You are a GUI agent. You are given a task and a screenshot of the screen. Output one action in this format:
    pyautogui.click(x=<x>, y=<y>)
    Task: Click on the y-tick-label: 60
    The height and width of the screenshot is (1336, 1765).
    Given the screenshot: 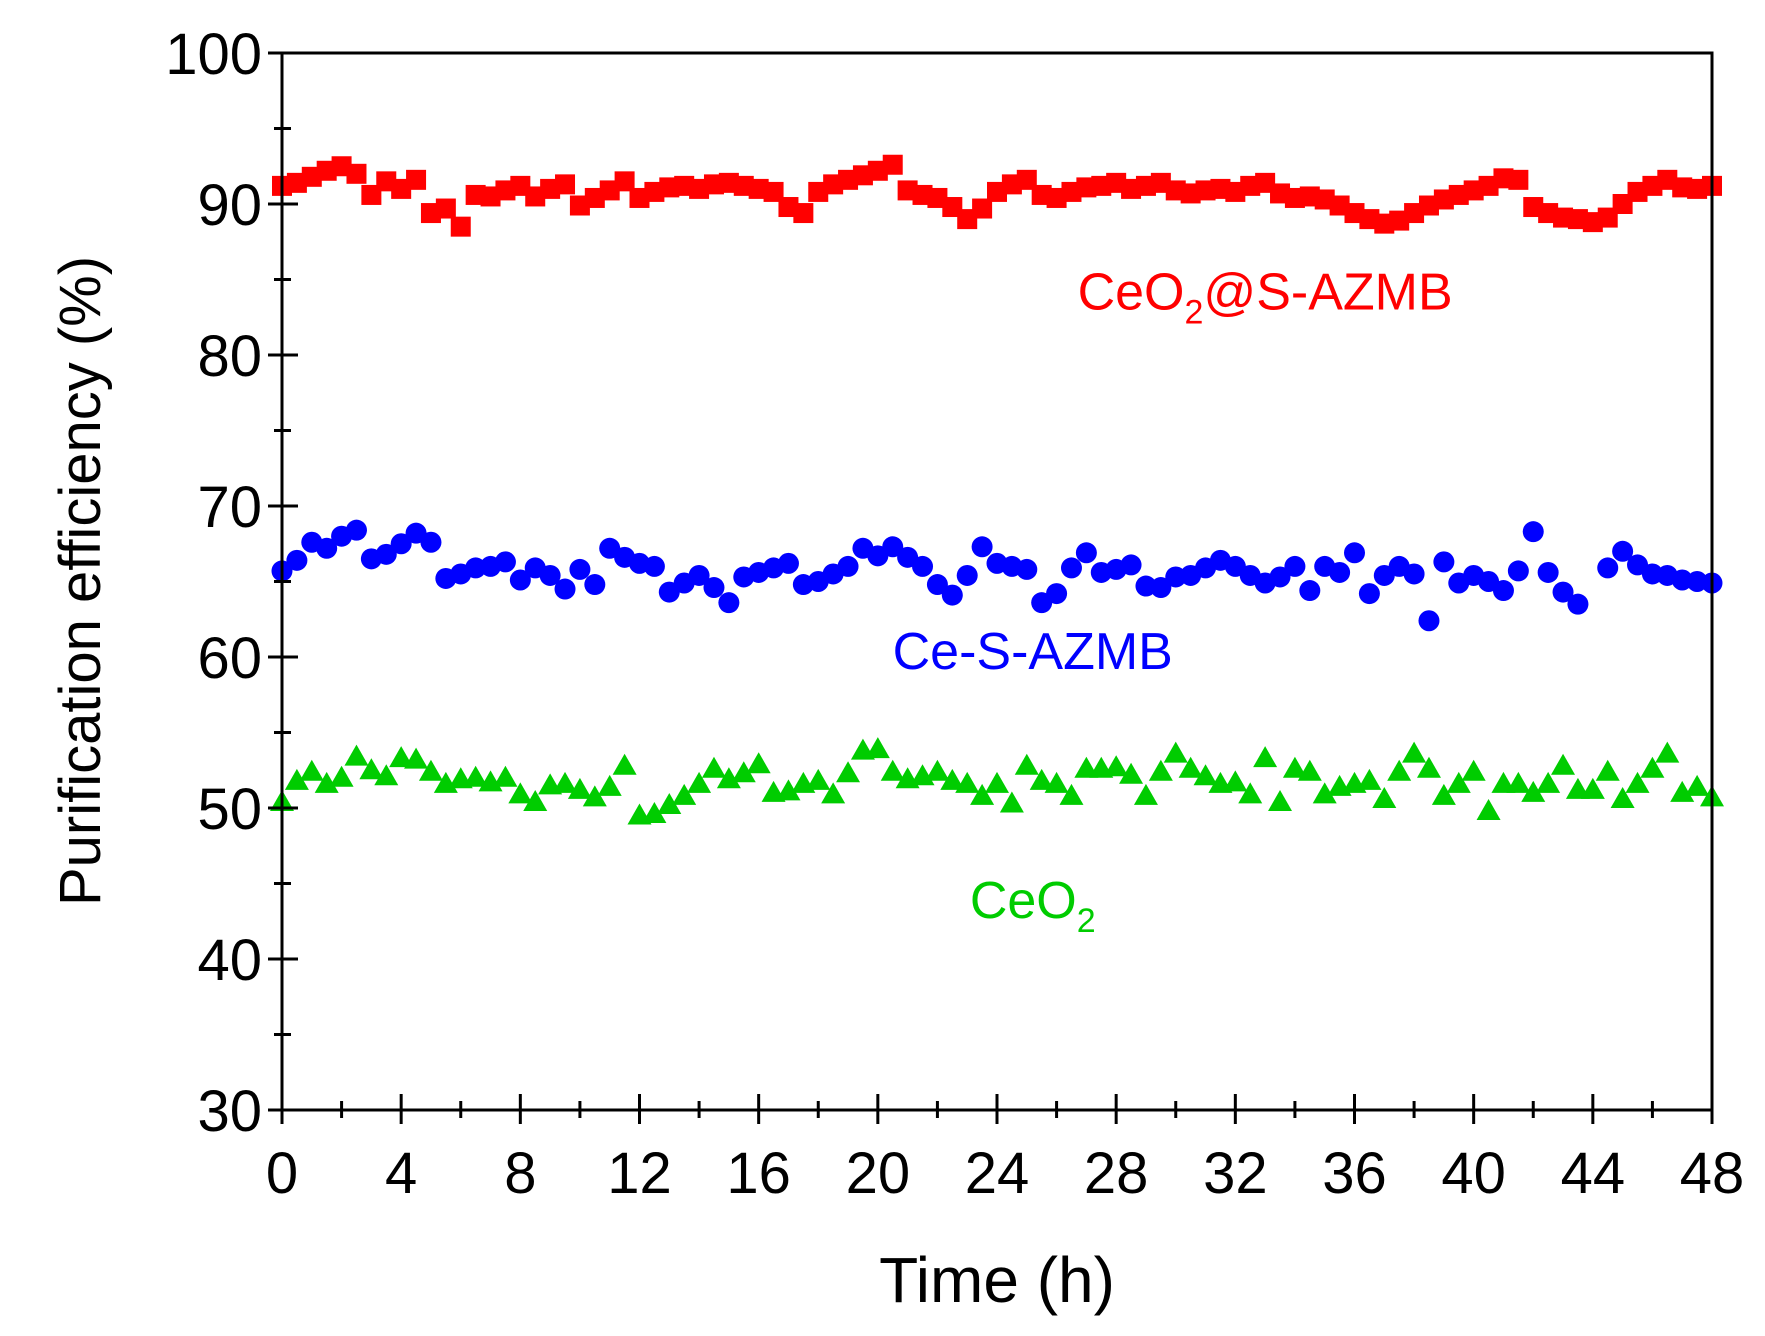 What is the action you would take?
    pyautogui.click(x=229, y=658)
    